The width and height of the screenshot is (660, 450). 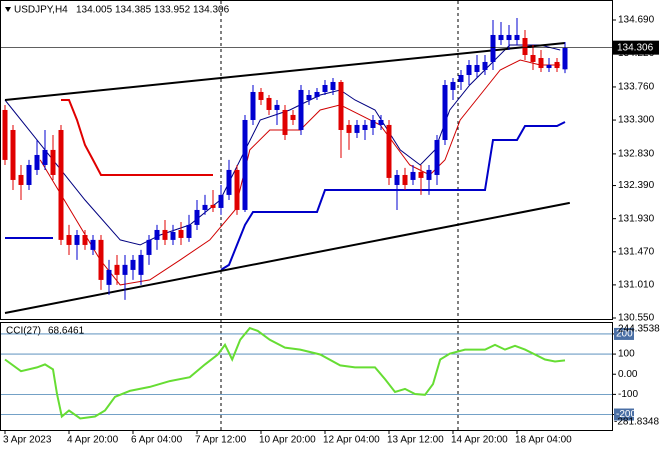 What do you see at coordinates (636, 318) in the screenshot?
I see `y-tick-label: 130.550` at bounding box center [636, 318].